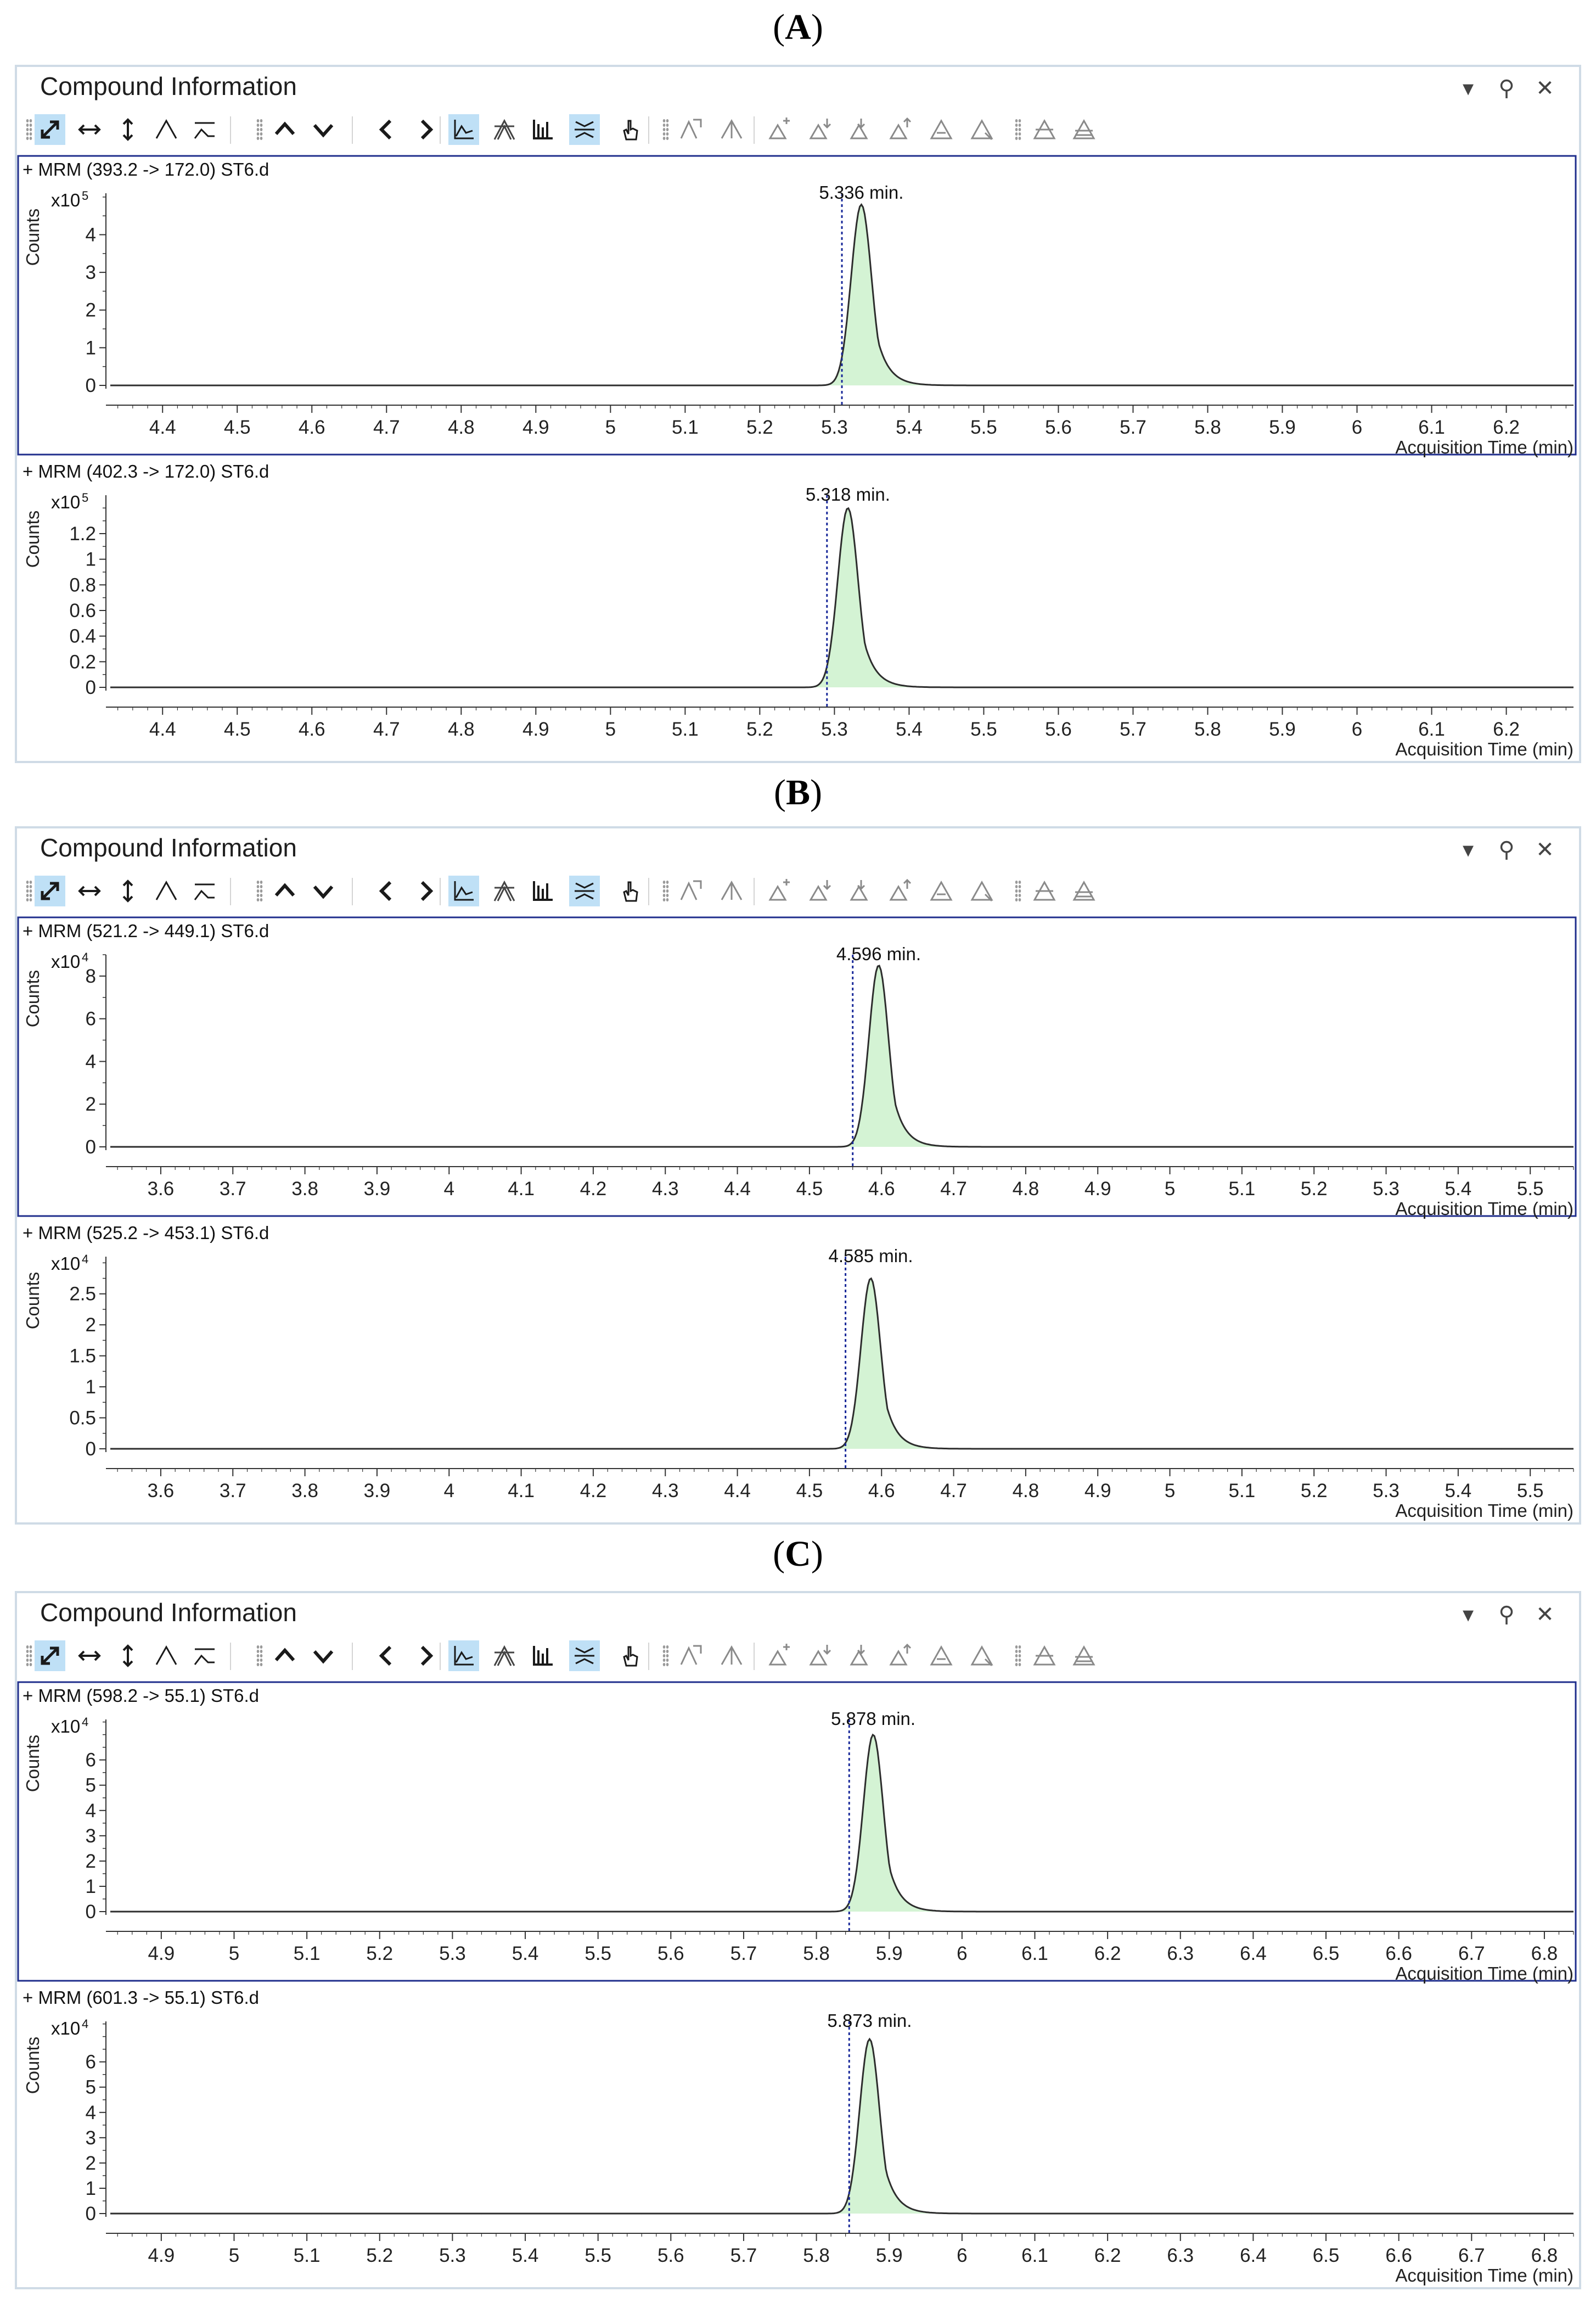  What do you see at coordinates (91, 2113) in the screenshot?
I see `y-tick-label: 4` at bounding box center [91, 2113].